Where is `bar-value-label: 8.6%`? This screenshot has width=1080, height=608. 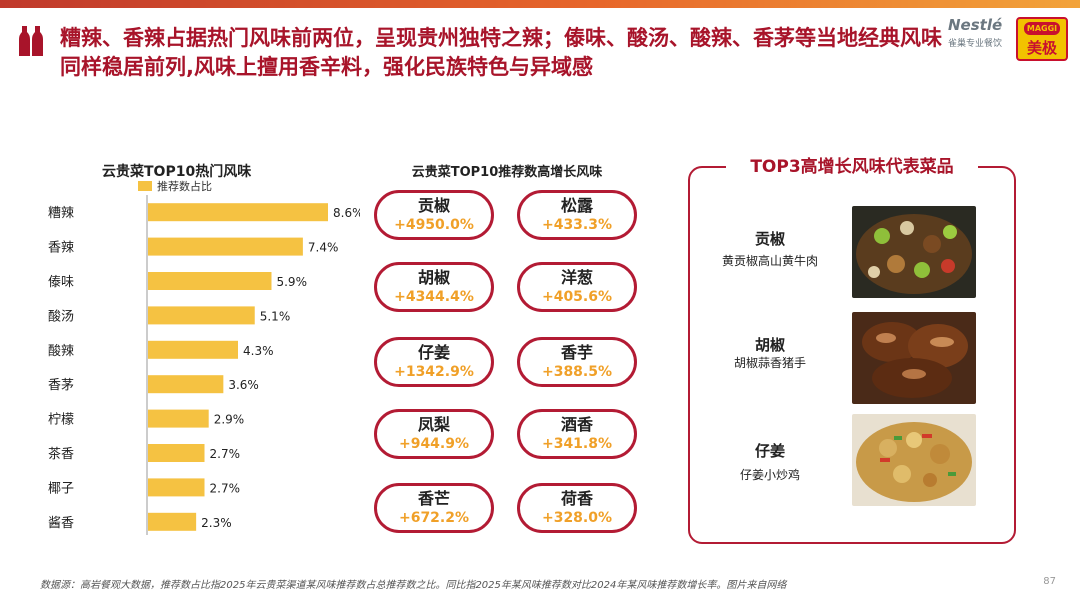
bar-value-label: 8.6% is located at coordinates (346, 213).